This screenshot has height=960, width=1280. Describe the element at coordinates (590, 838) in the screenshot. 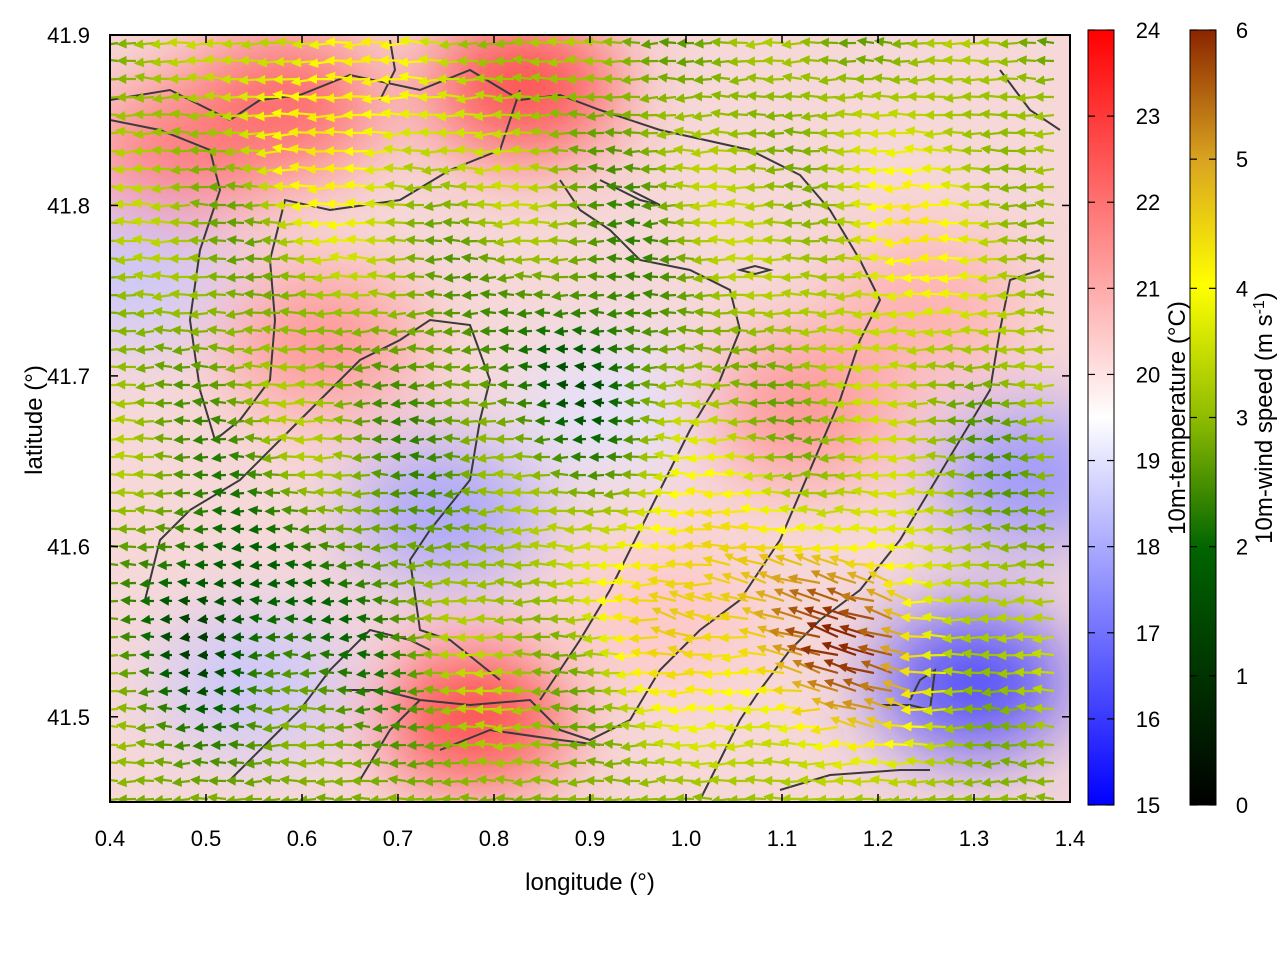

I see `x-tick-label: 0.9` at that location.